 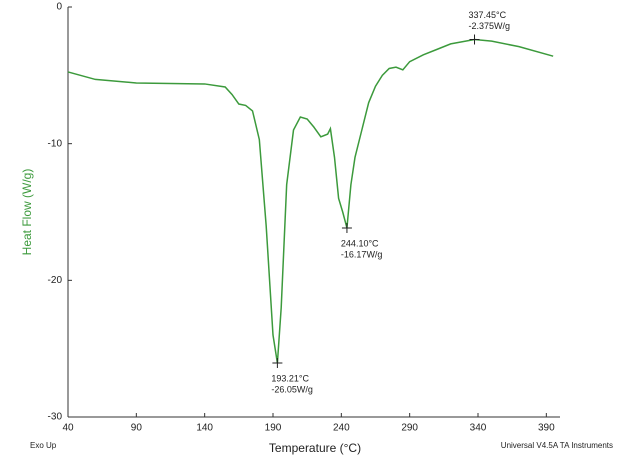 What do you see at coordinates (273, 428) in the screenshot?
I see `x-tick-label: 190` at bounding box center [273, 428].